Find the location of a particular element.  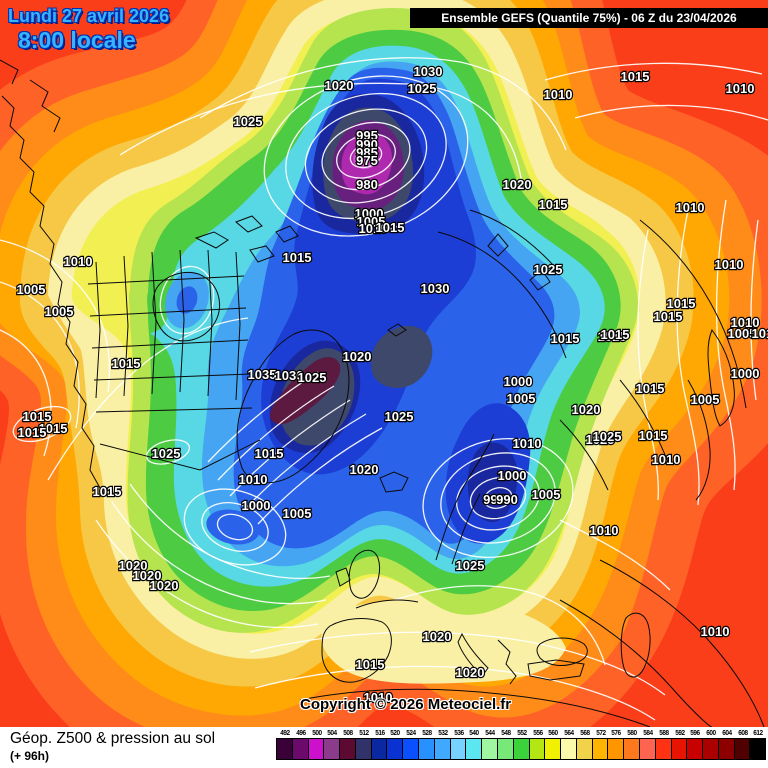

legend-cell: 544 is located at coordinates (489, 747).